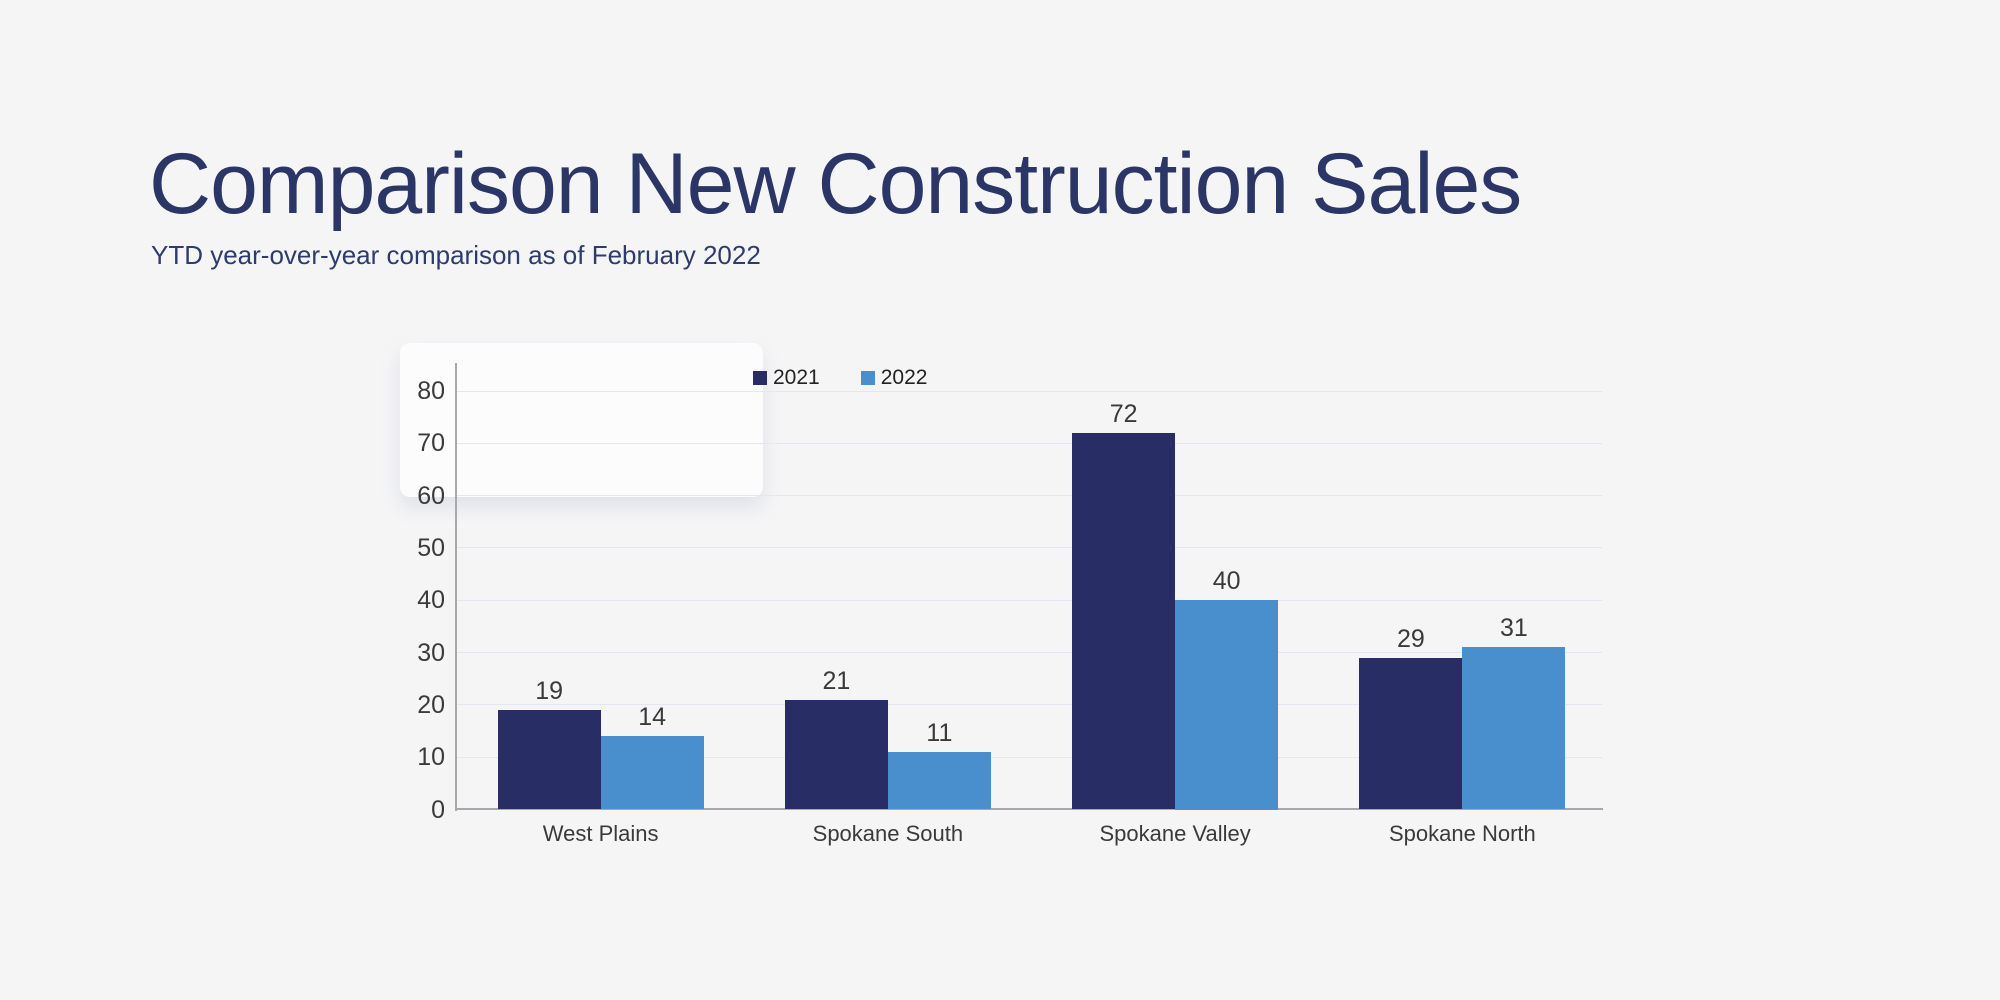  I want to click on y-axis-tick-label: 80, so click(431, 391).